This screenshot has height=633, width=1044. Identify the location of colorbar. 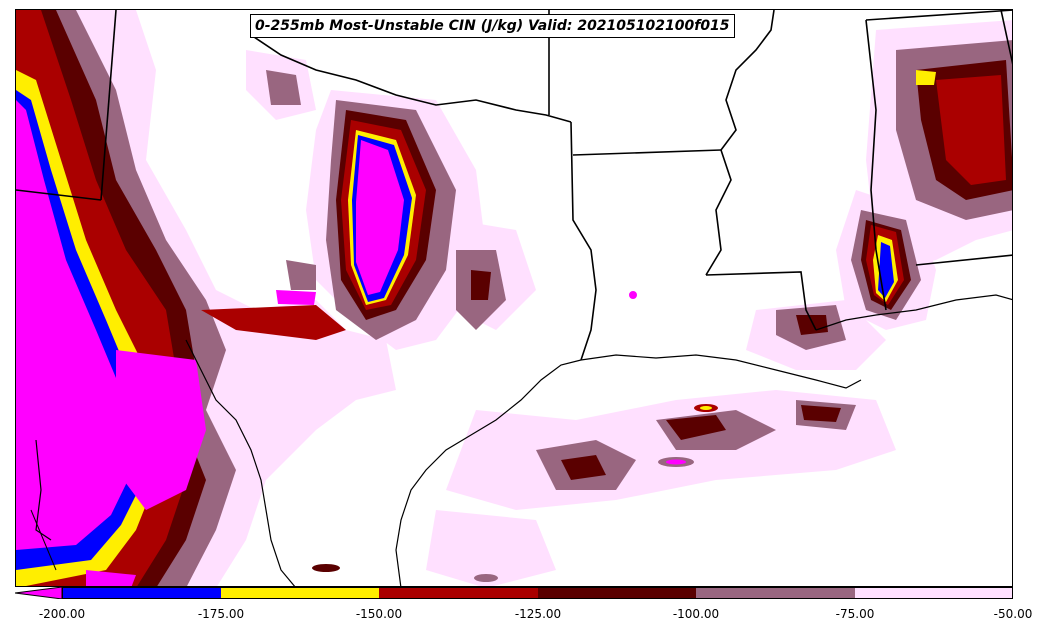
(514, 593).